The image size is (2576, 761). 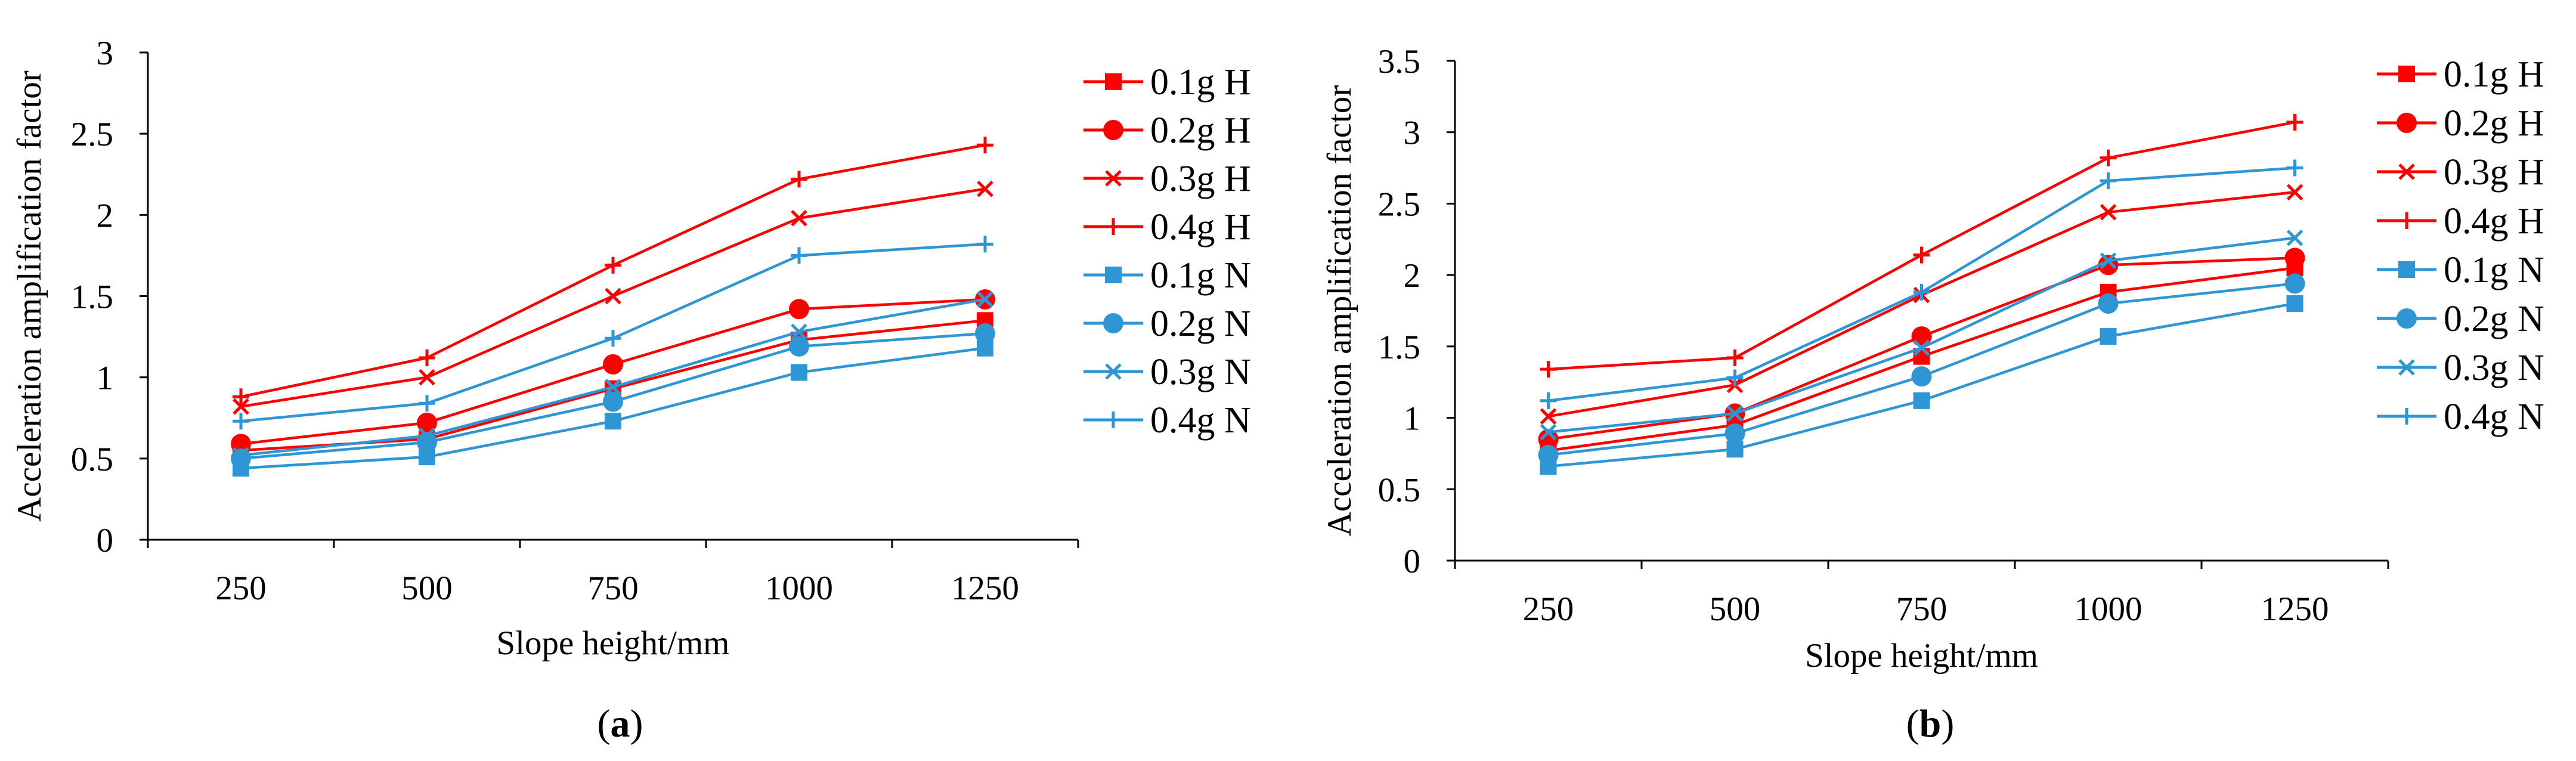 I want to click on panel-label-letter: a, so click(x=620, y=723).